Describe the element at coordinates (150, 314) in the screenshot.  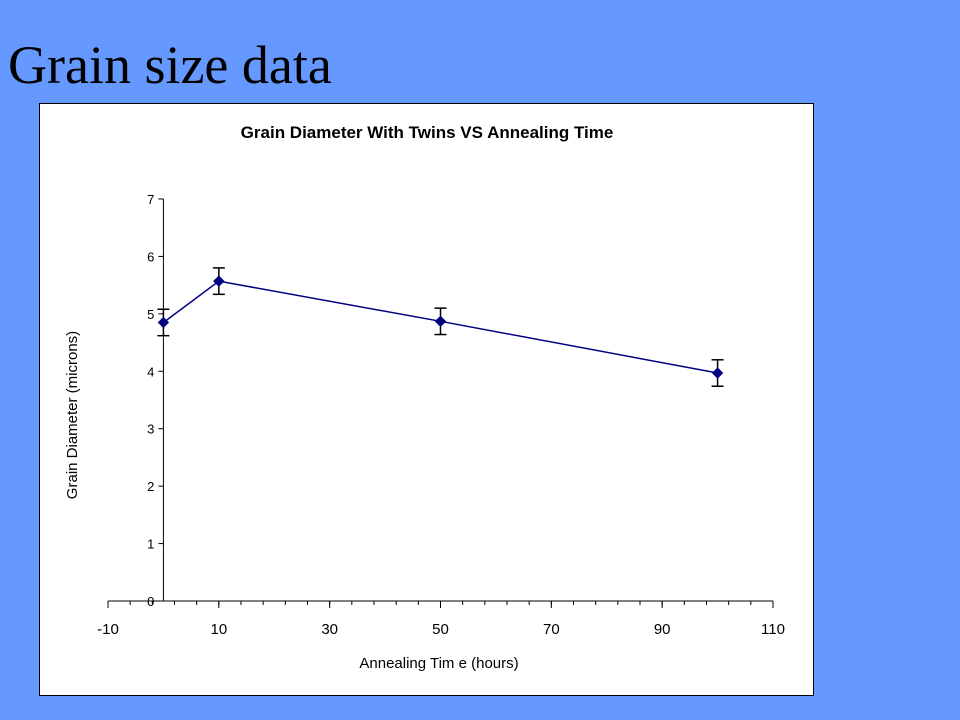
I see `y-tick-label: 5` at that location.